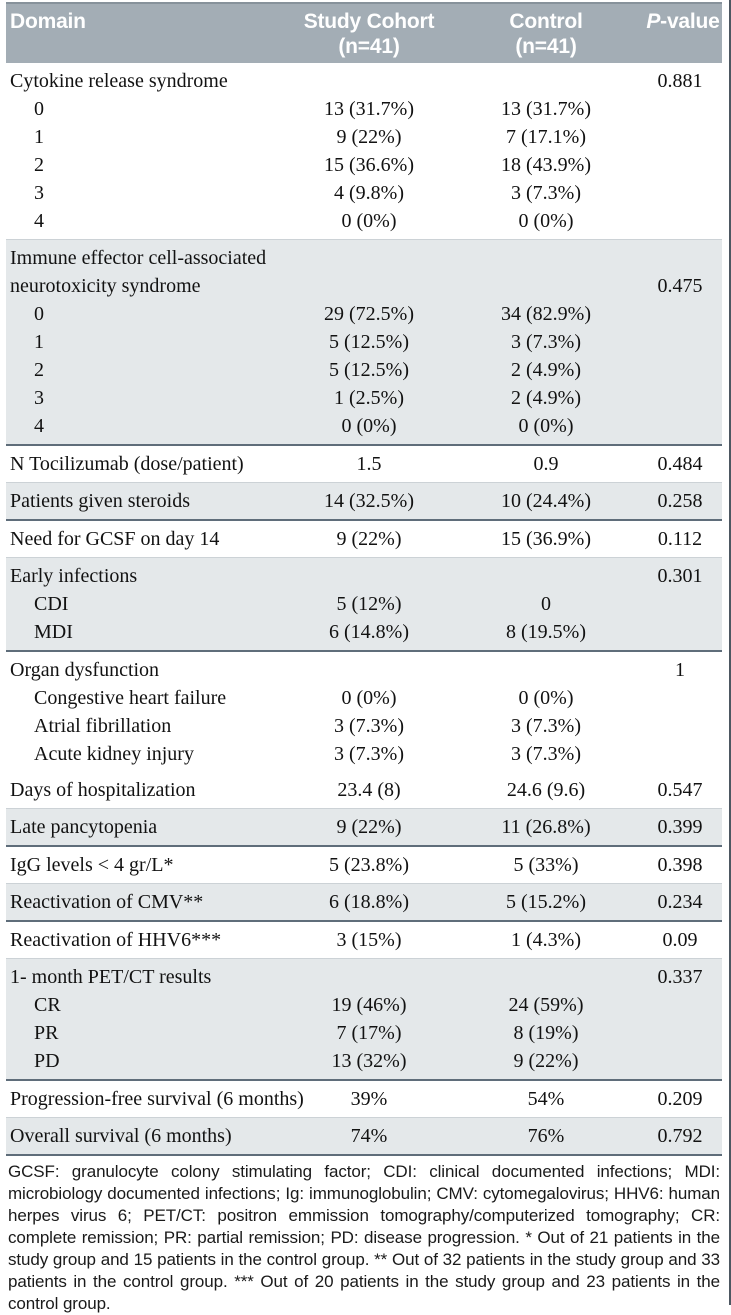 The width and height of the screenshot is (731, 1315). Describe the element at coordinates (546, 221) in the screenshot. I see `control-value: 0 (0%)` at that location.